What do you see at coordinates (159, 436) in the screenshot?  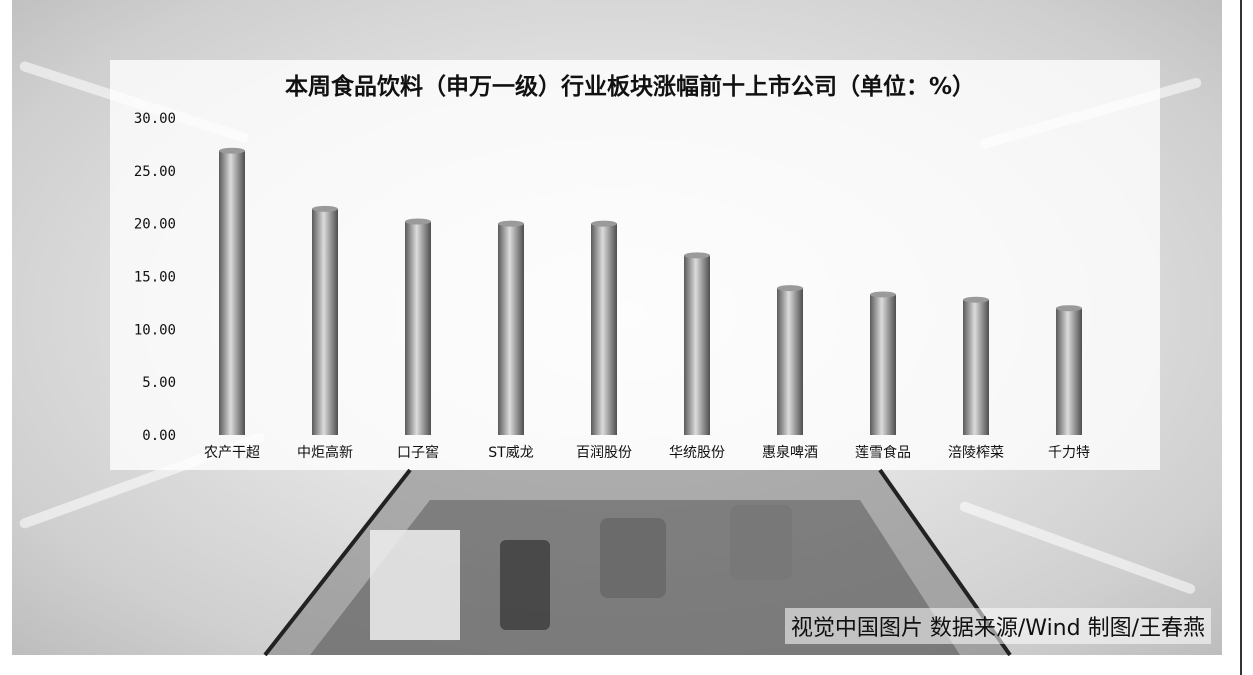 I see `y-tick-label: 0.00` at bounding box center [159, 436].